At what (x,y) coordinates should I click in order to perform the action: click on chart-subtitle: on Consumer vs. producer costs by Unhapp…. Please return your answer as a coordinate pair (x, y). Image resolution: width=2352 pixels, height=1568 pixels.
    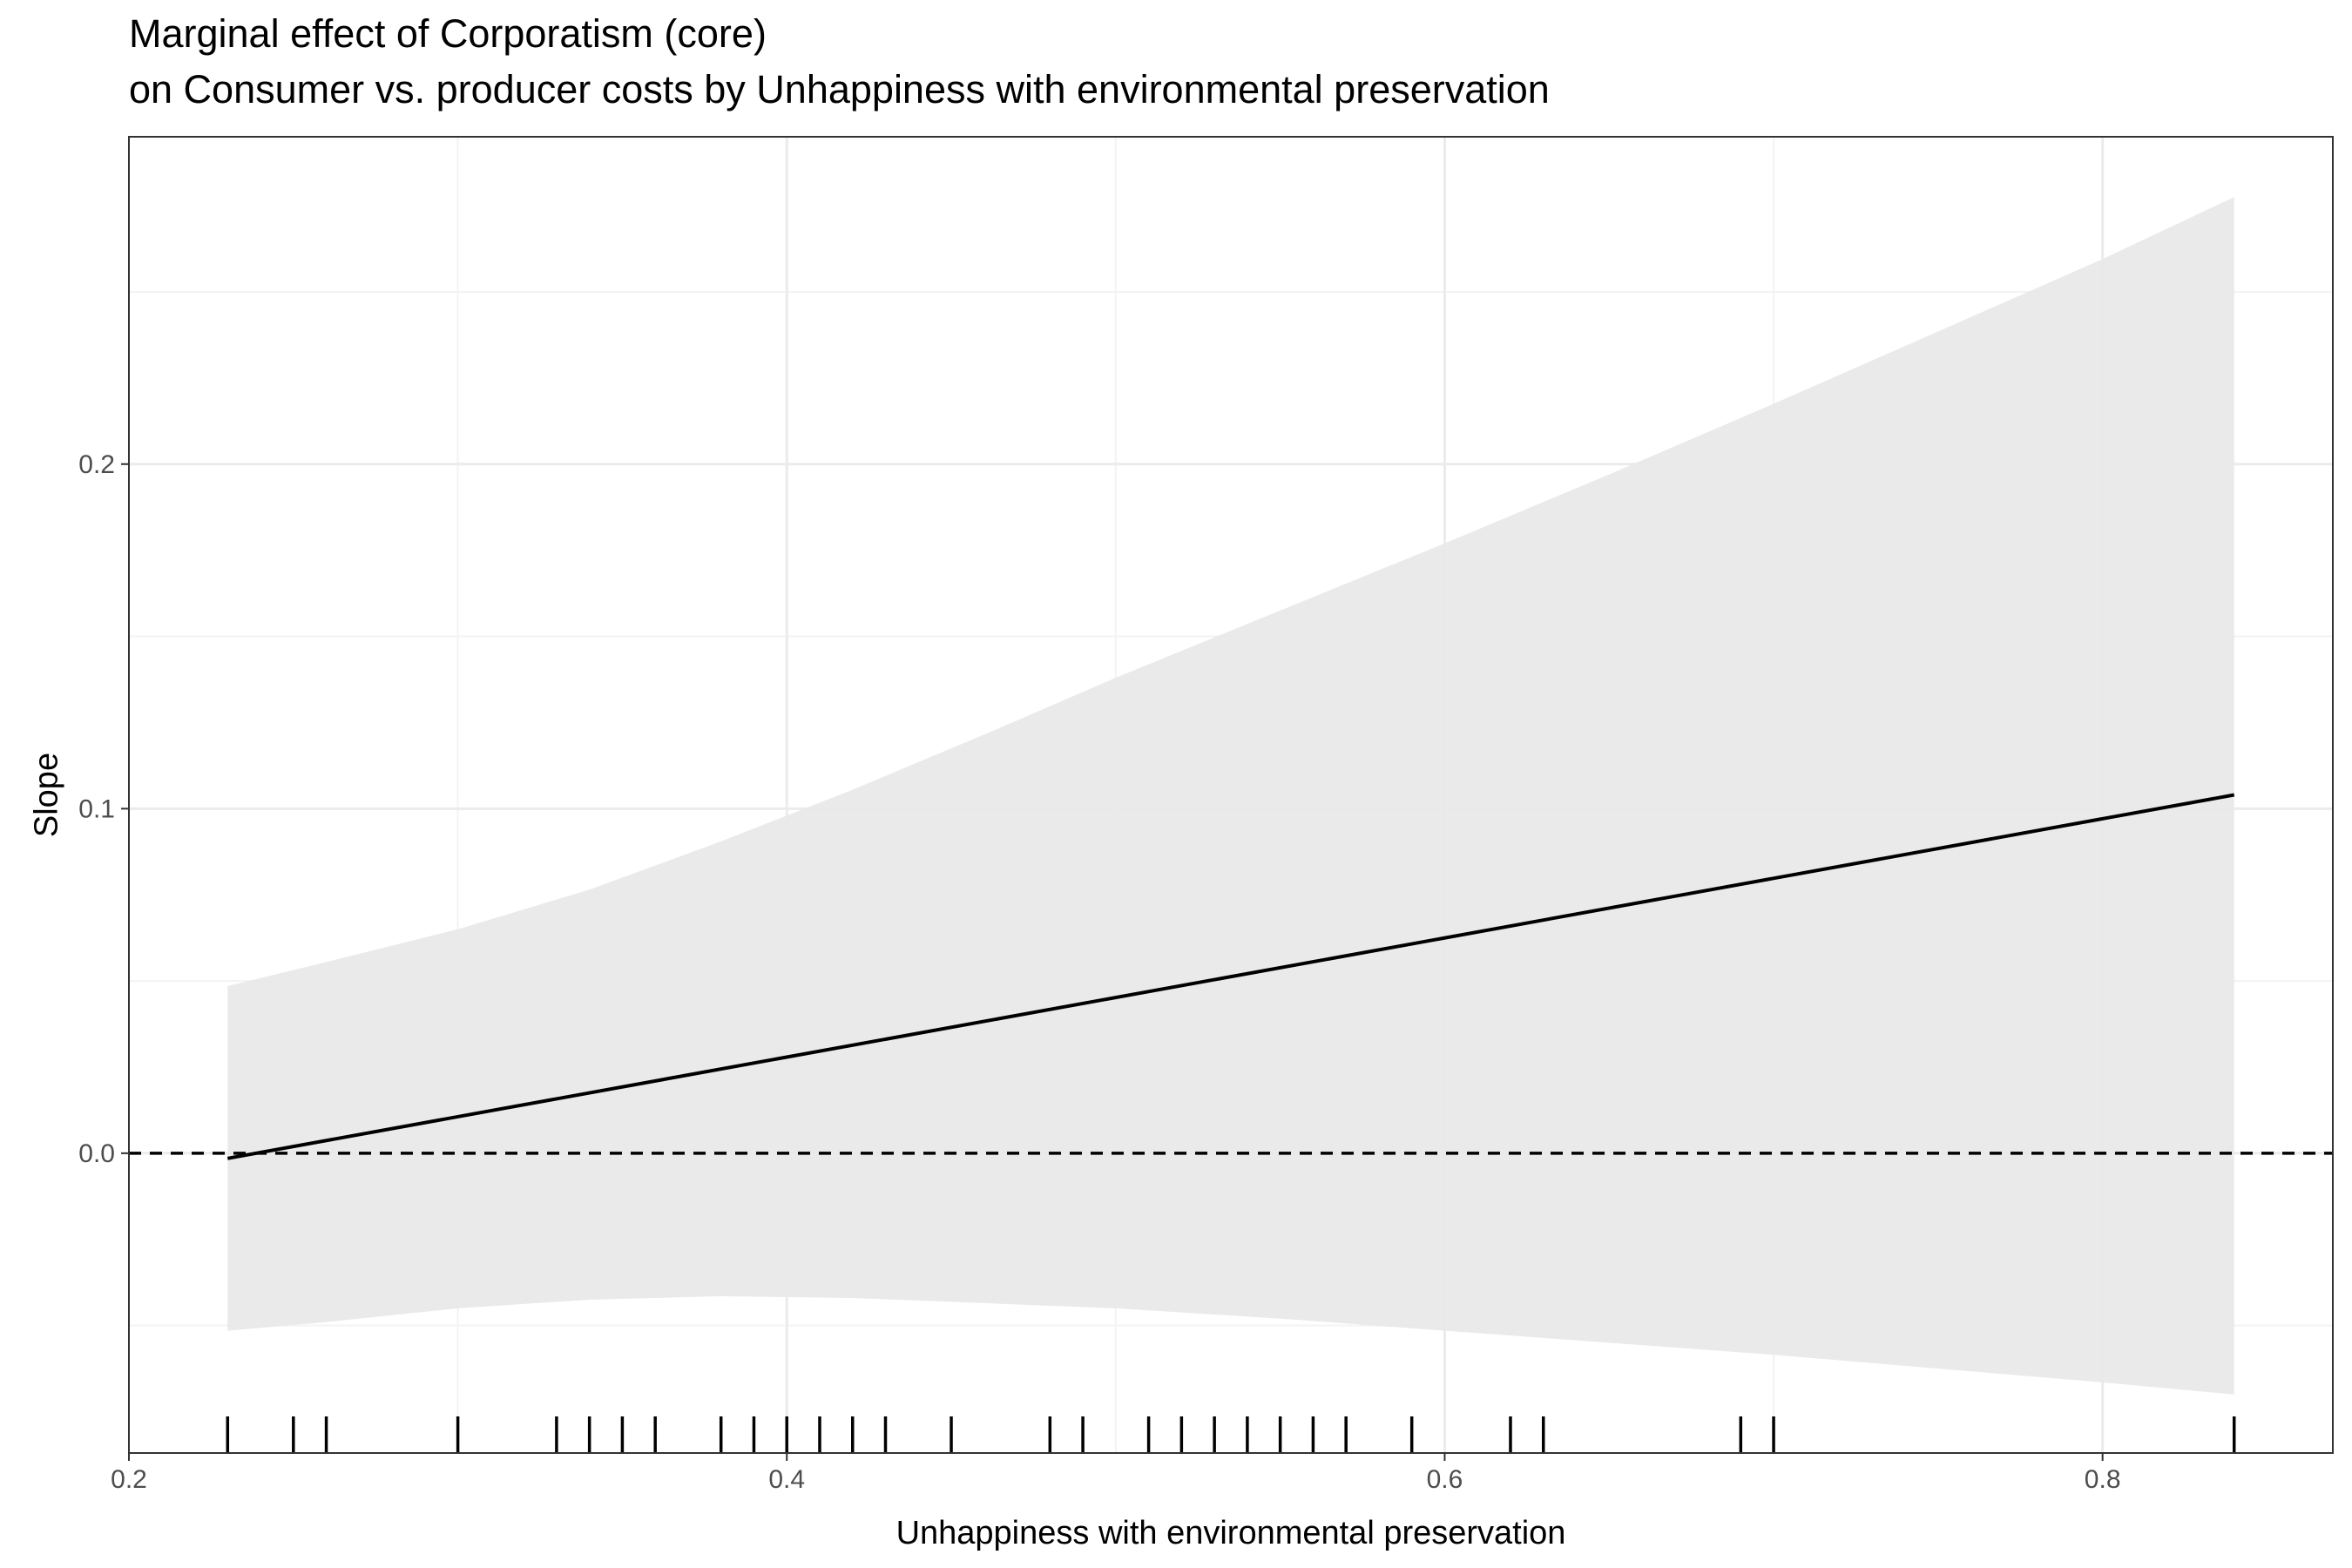
    Looking at the image, I should click on (839, 90).